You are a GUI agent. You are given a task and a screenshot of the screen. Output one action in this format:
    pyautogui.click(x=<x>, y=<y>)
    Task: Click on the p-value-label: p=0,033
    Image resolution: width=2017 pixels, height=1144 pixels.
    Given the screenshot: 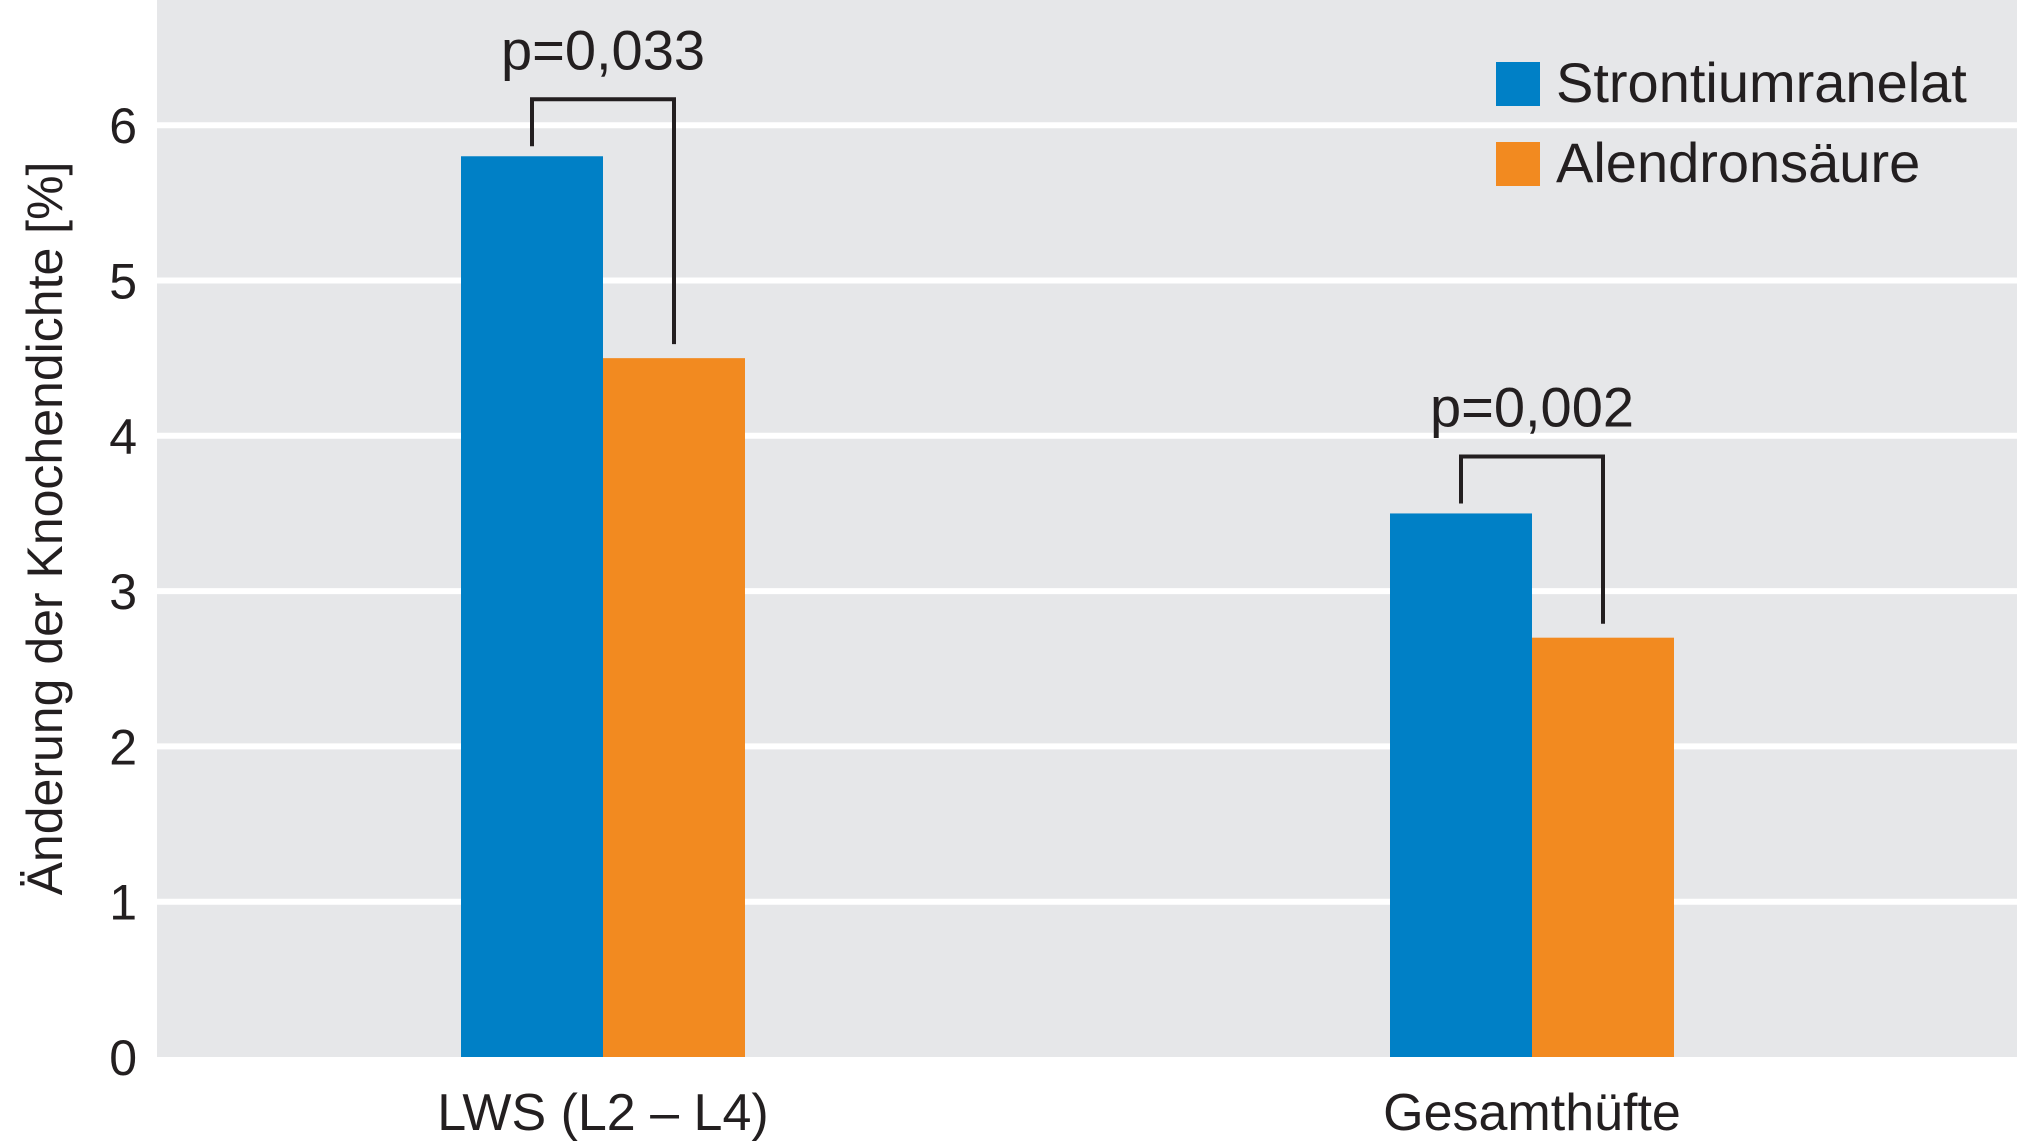 What is the action you would take?
    pyautogui.click(x=603, y=49)
    